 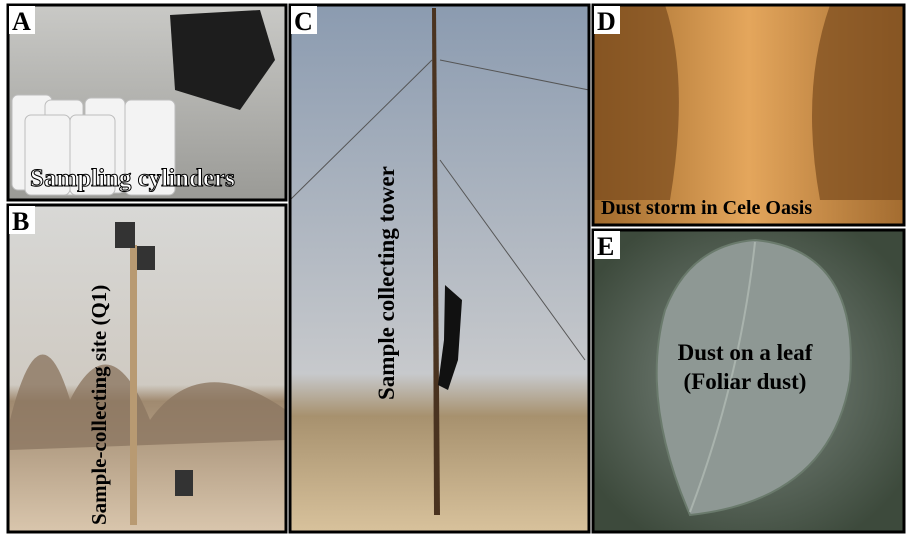 I want to click on caption: Sample-collecting site (Q1), so click(x=99, y=405).